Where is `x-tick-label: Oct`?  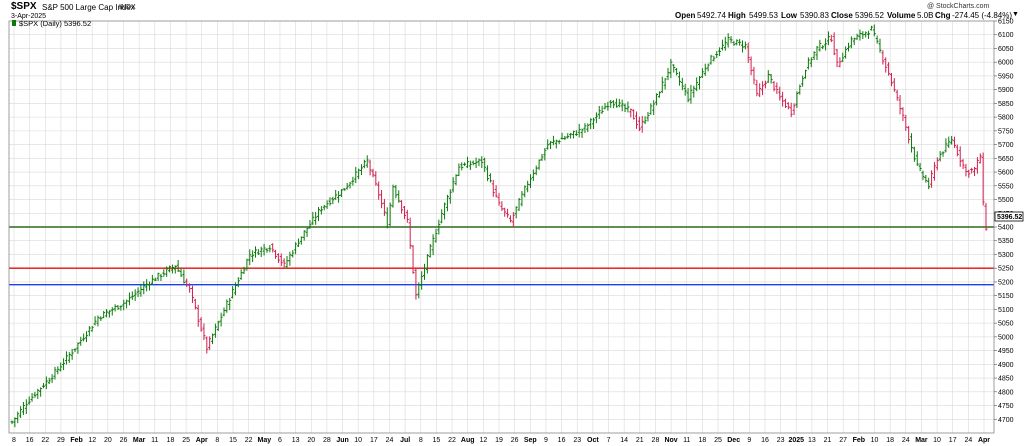 x-tick-label: Oct is located at coordinates (593, 440).